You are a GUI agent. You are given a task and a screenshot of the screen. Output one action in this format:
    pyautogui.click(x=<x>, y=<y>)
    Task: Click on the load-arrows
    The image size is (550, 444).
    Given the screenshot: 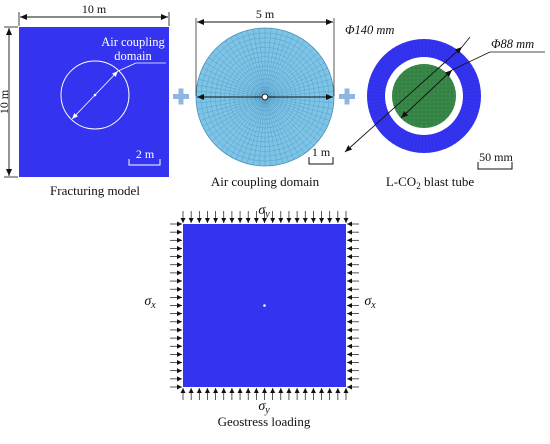 What is the action you would take?
    pyautogui.click(x=264, y=305)
    